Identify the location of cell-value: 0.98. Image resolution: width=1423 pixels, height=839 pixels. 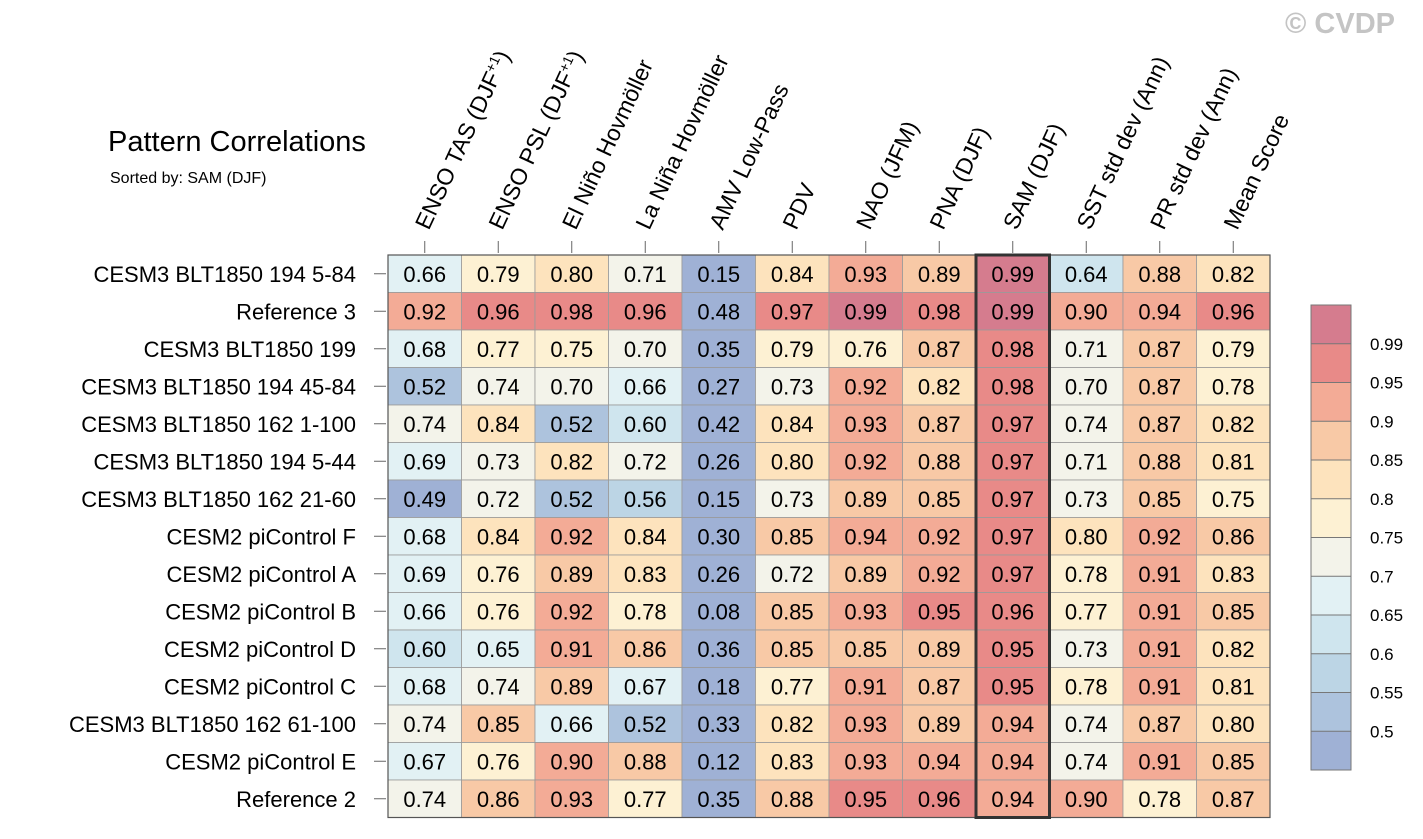
(571, 311).